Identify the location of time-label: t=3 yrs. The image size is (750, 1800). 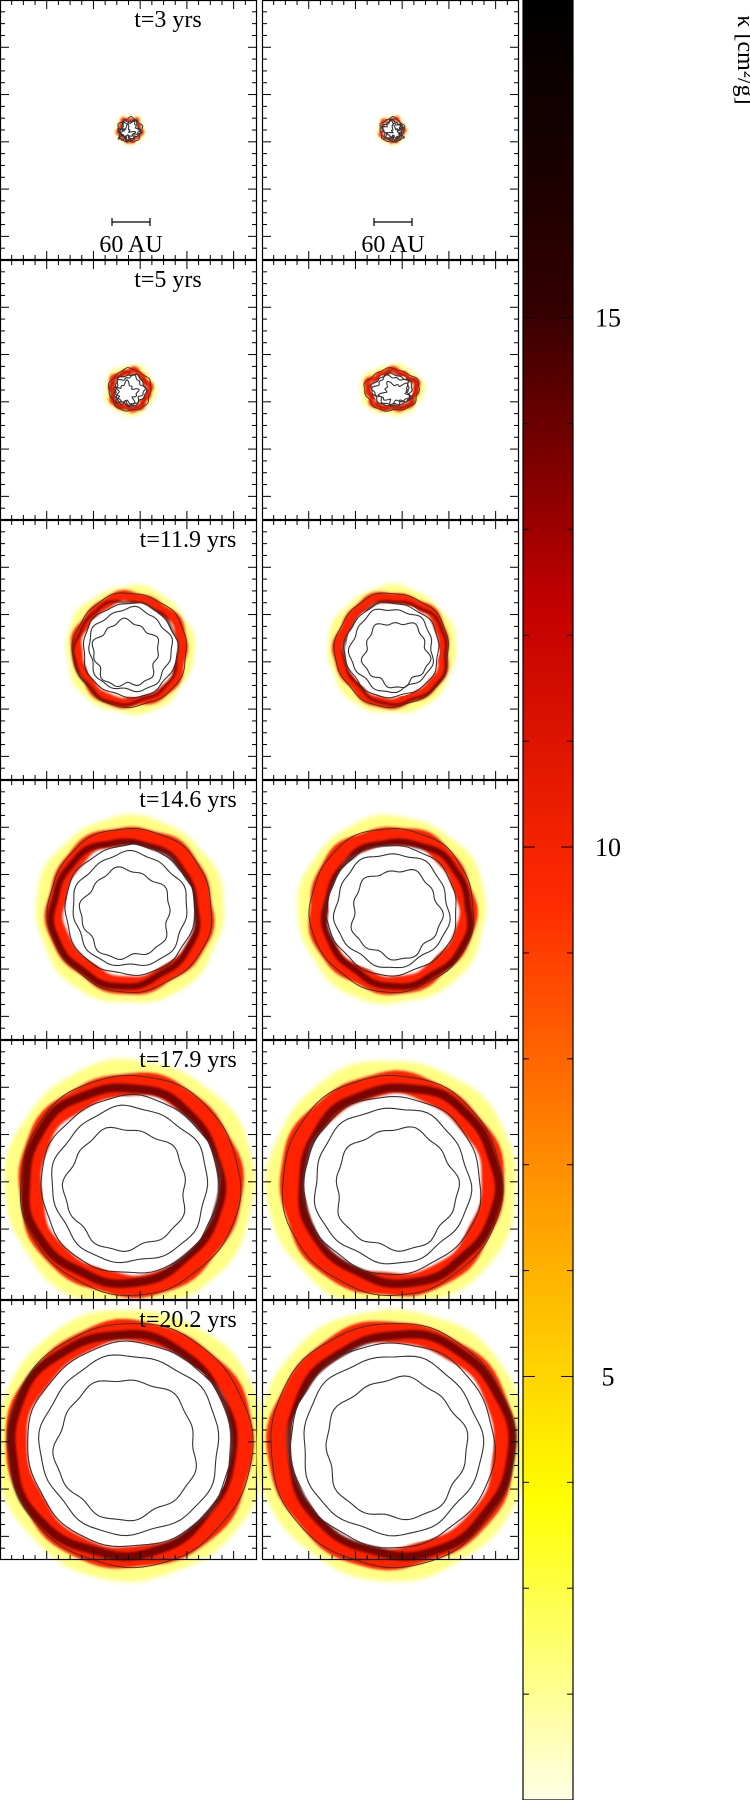
(168, 20).